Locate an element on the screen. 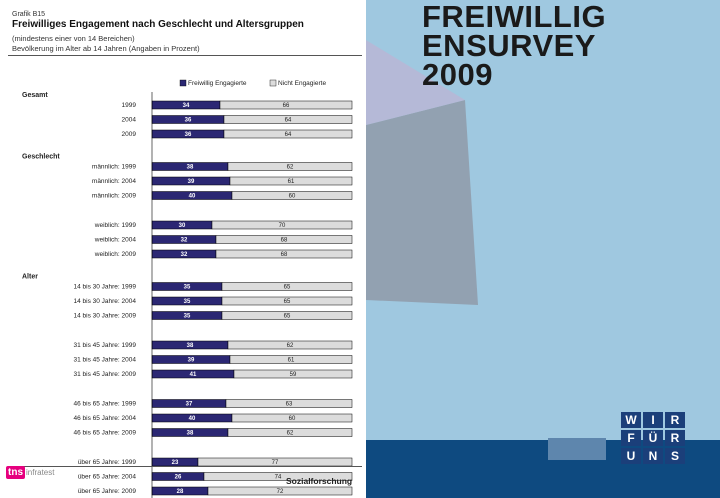 This screenshot has height=498, width=720. footer-rule is located at coordinates (185, 466).